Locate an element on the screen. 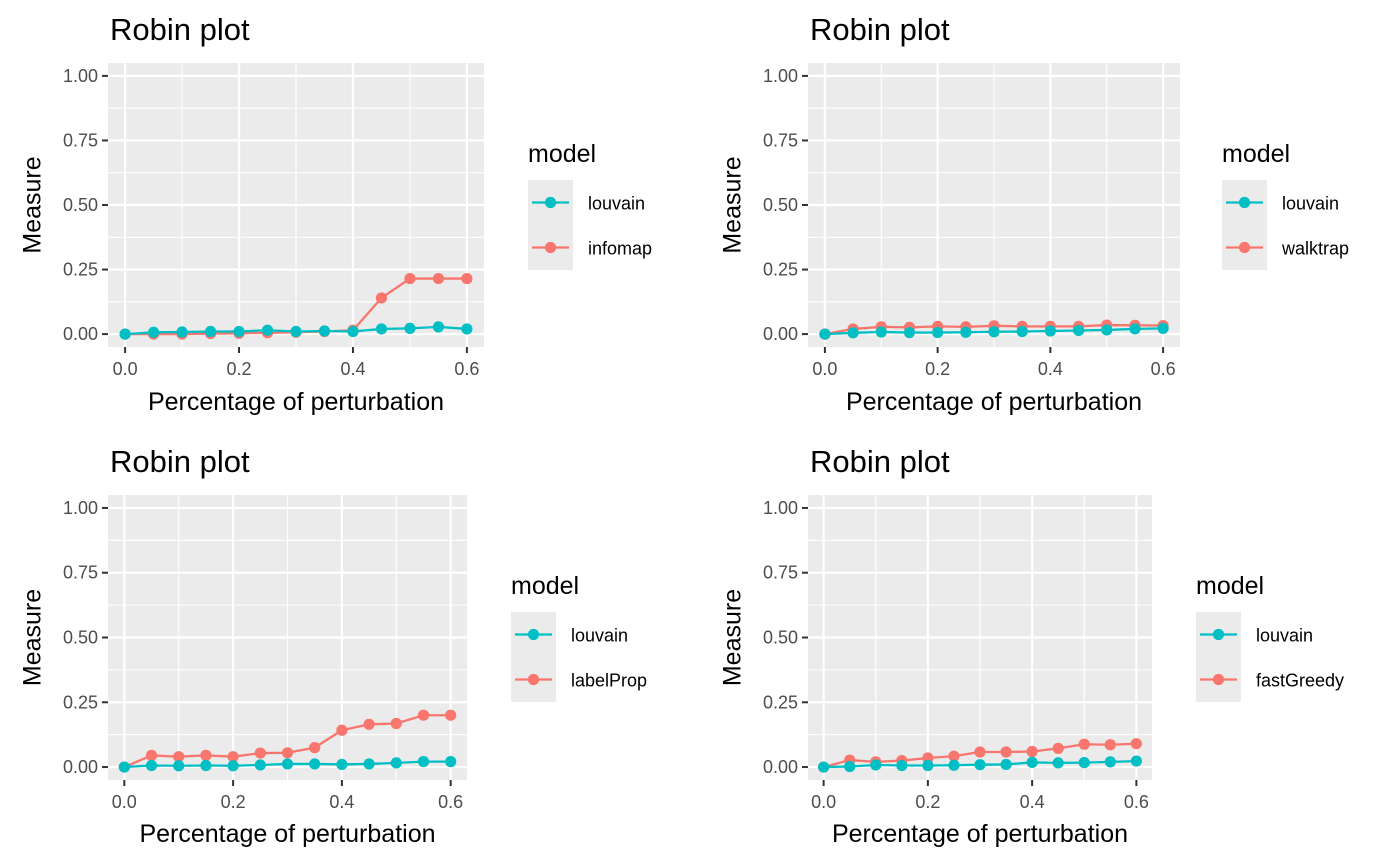 The image size is (1400, 865). y-tick-label: 0.25 is located at coordinates (80, 270).